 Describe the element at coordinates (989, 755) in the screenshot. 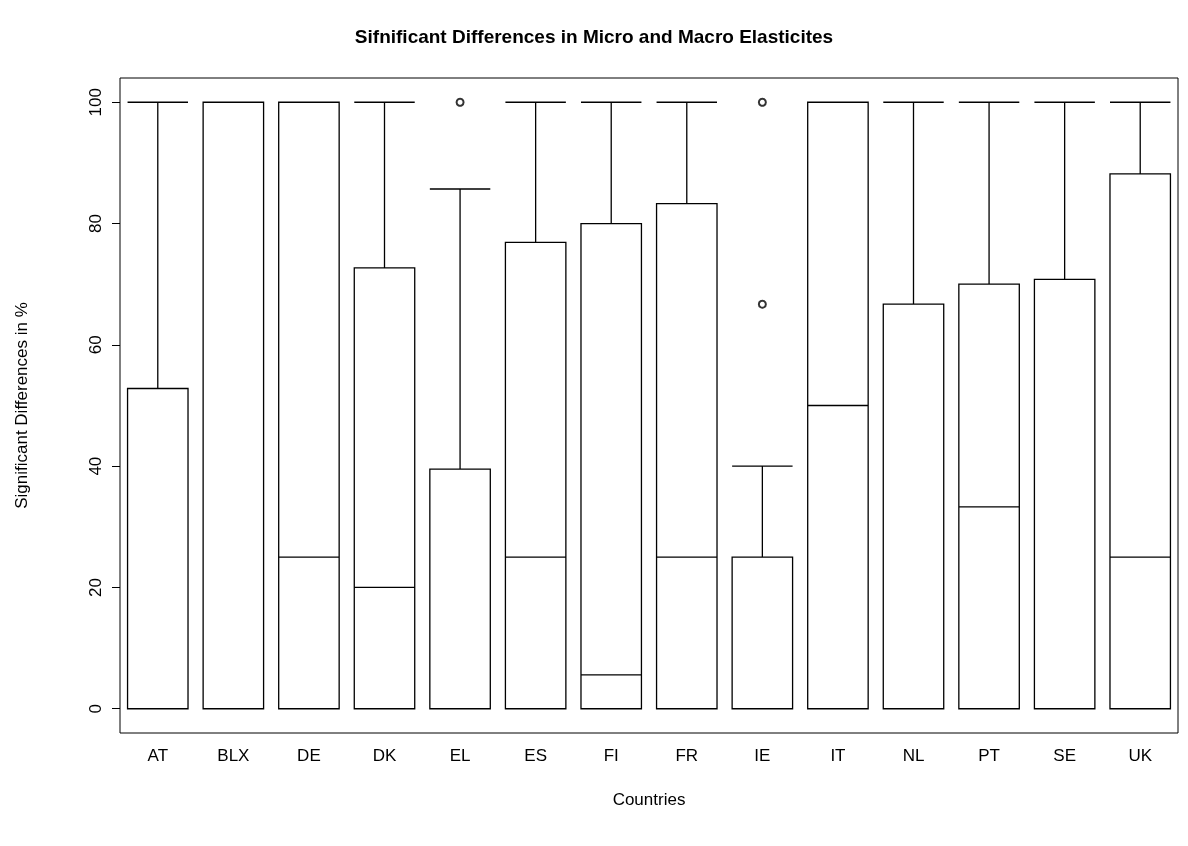

I see `x-tick-label: PT` at that location.